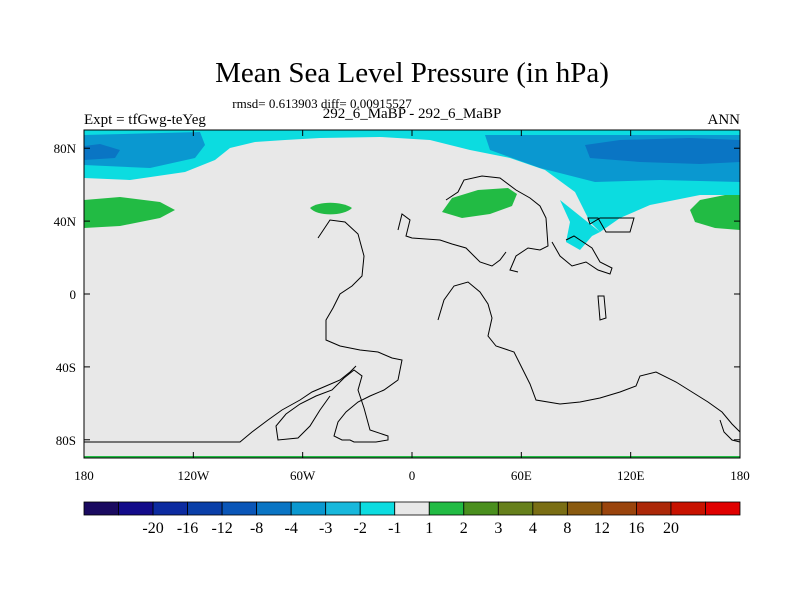  What do you see at coordinates (412, 114) in the screenshot?
I see `case-label: 292_6_MaBP - 292_6_MaBP` at bounding box center [412, 114].